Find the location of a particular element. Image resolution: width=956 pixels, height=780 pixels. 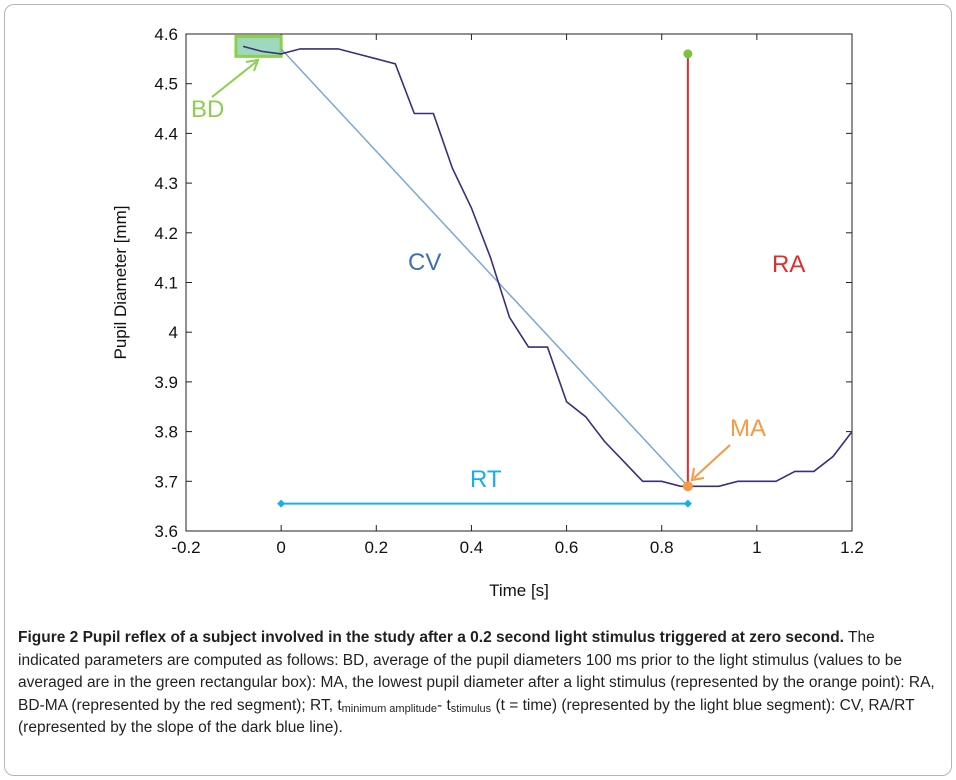

y-tick-label: 4 is located at coordinates (173, 332).